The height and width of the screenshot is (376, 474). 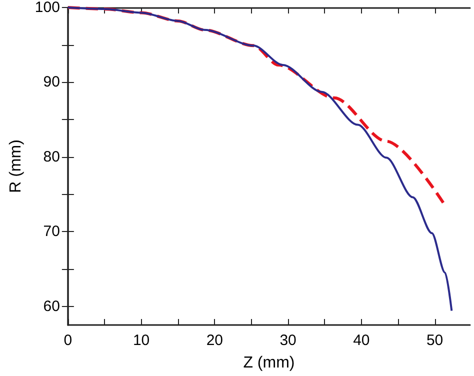 What do you see at coordinates (215, 340) in the screenshot?
I see `x-tick-label: 20` at bounding box center [215, 340].